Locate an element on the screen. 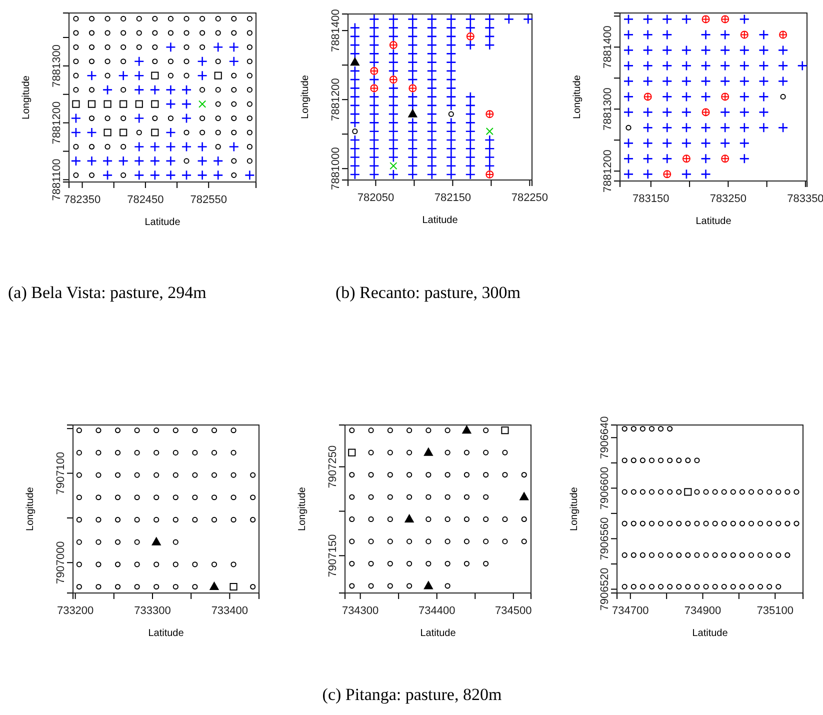  x-tick-label: 782150 is located at coordinates (453, 198).